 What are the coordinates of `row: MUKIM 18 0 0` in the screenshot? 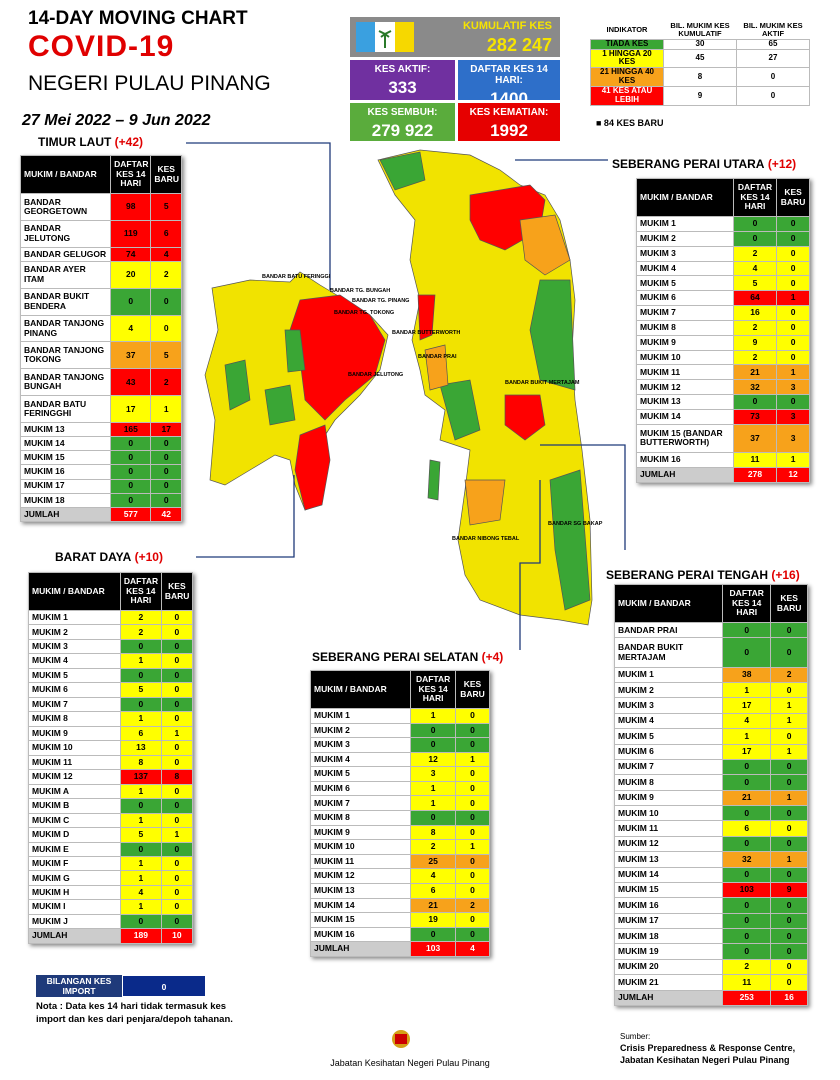 It's located at (100, 500).